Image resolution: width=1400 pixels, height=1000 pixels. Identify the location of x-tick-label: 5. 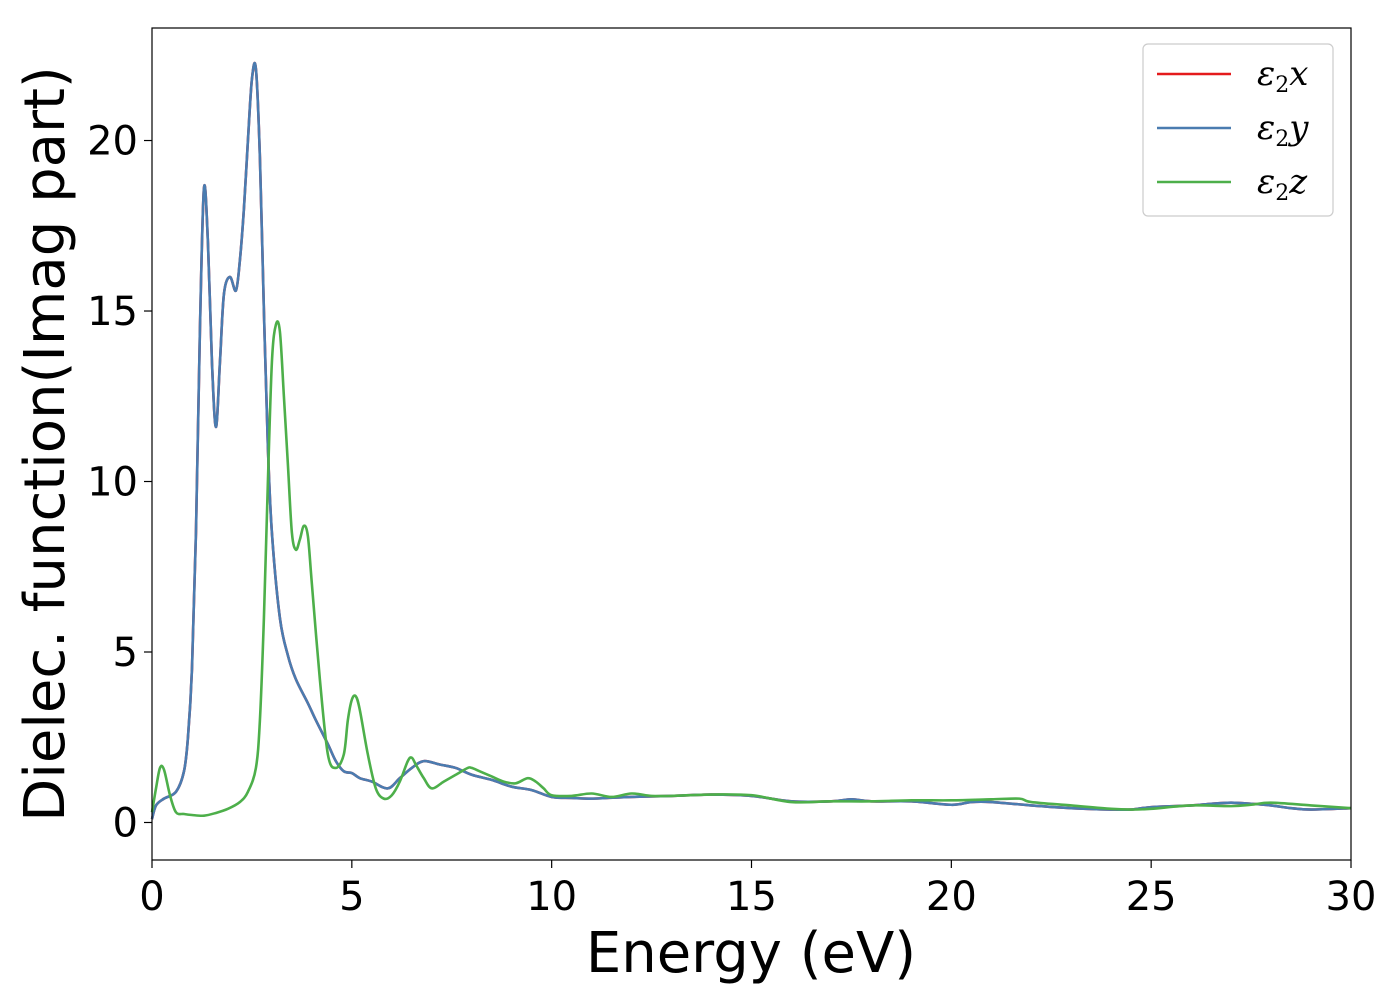
(351, 897).